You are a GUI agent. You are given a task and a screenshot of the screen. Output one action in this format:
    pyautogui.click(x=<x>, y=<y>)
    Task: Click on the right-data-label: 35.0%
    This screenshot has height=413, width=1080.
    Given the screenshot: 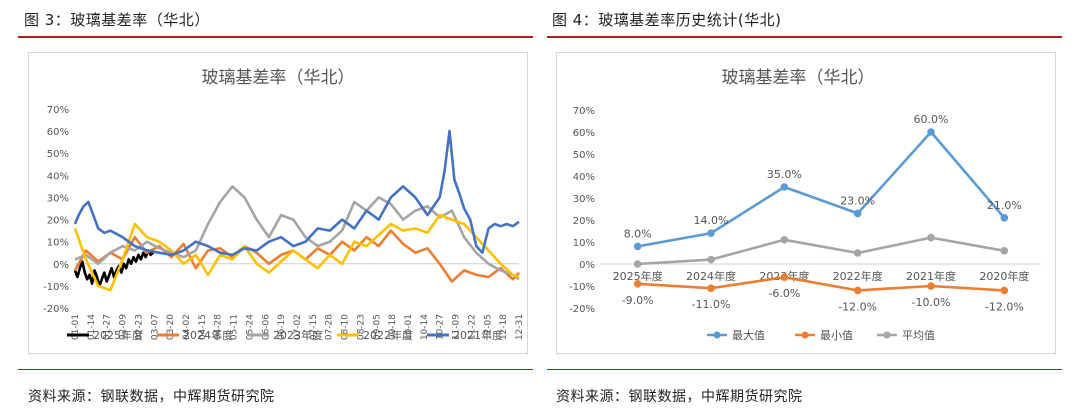 What is the action you would take?
    pyautogui.click(x=784, y=174)
    